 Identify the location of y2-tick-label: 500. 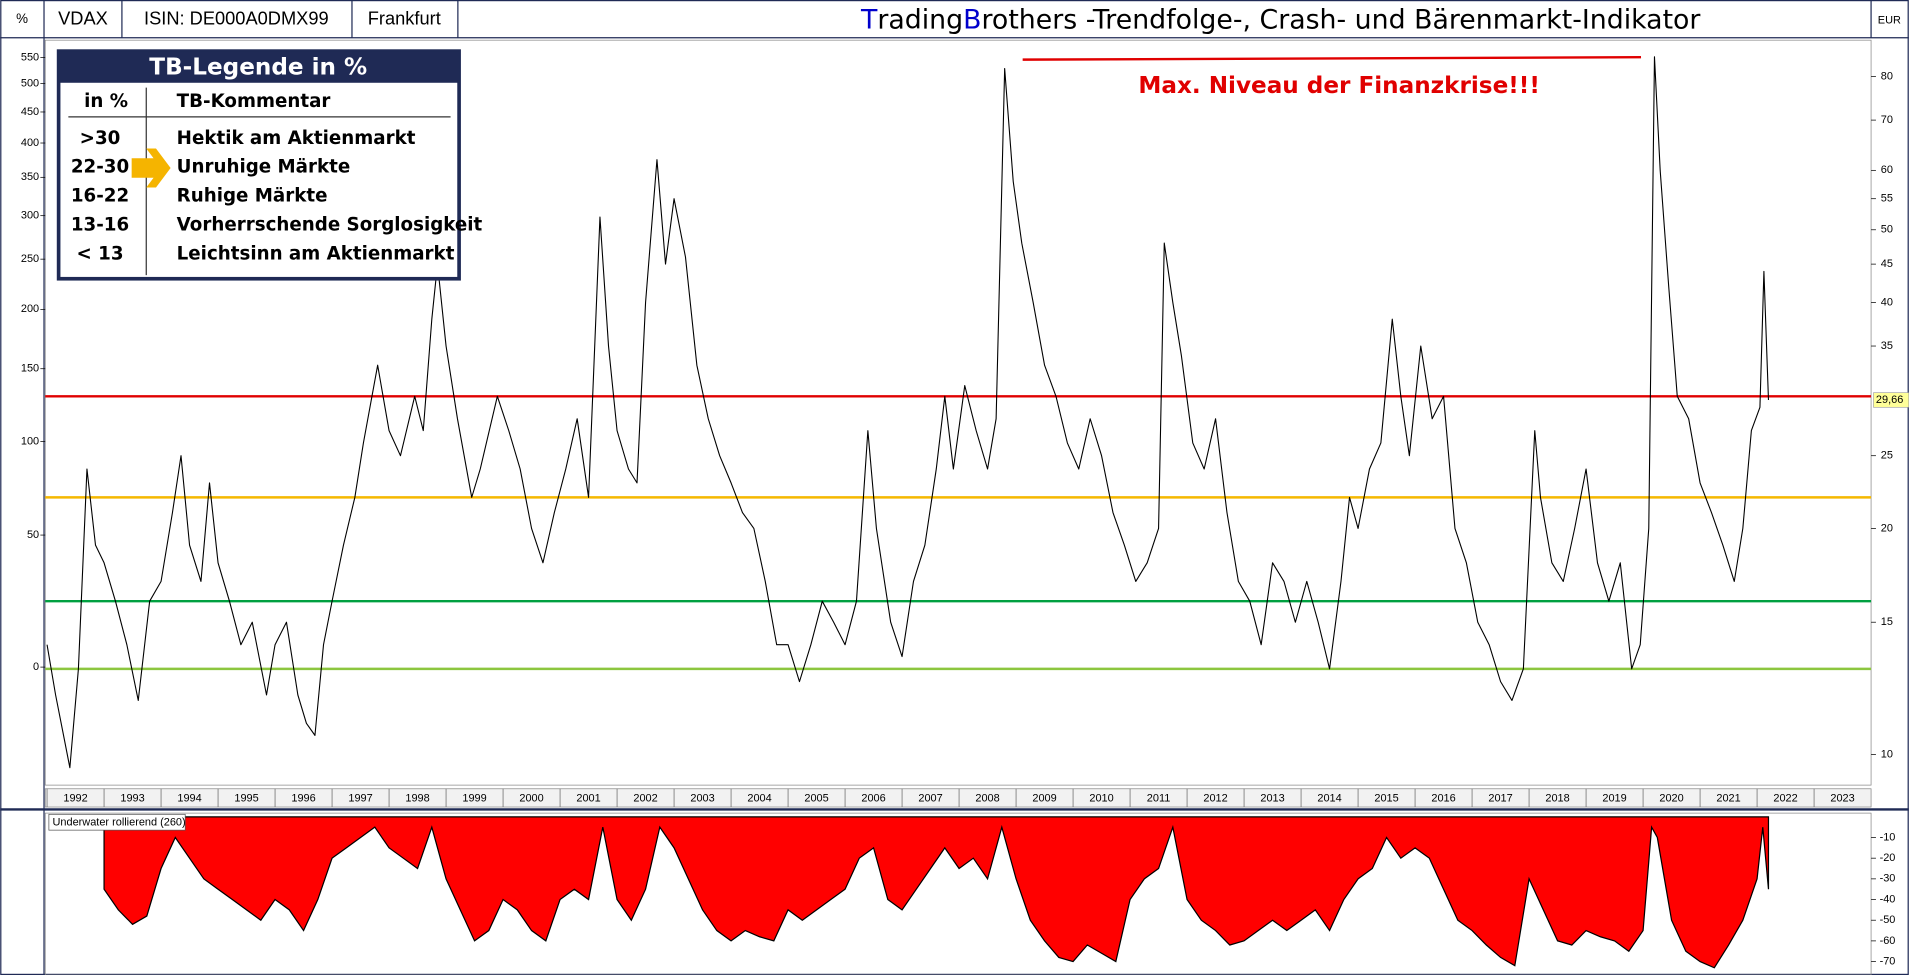
(30, 84).